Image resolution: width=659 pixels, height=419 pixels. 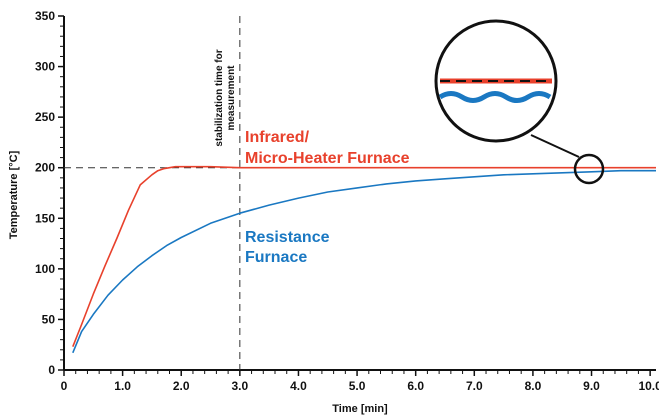 I want to click on y-tick-label: 250, so click(x=45, y=117).